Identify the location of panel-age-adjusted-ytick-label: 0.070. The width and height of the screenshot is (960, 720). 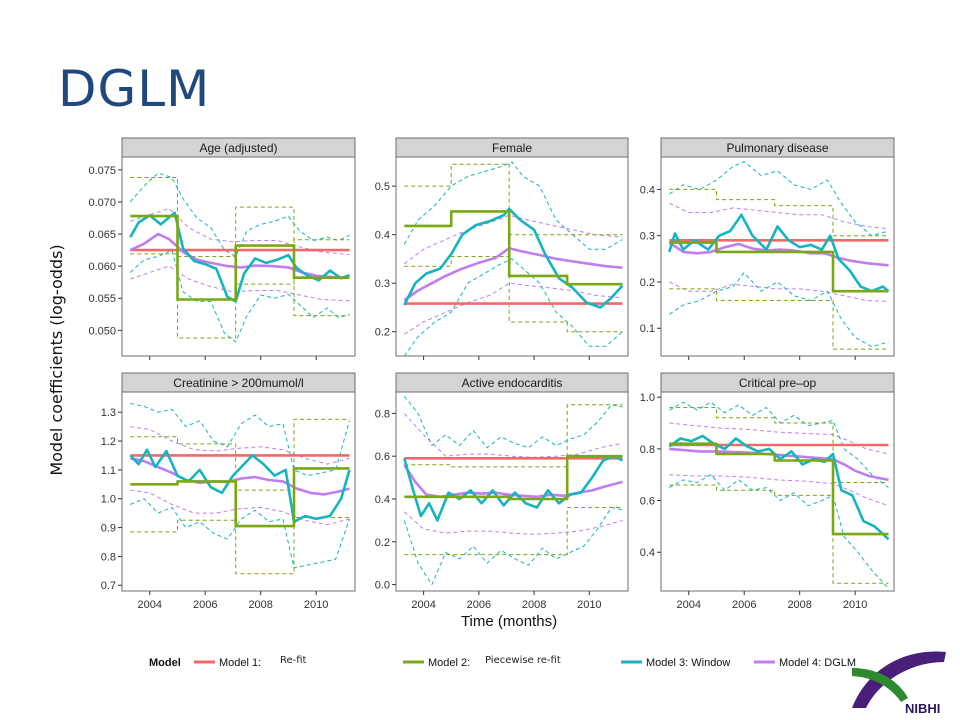
(102, 203).